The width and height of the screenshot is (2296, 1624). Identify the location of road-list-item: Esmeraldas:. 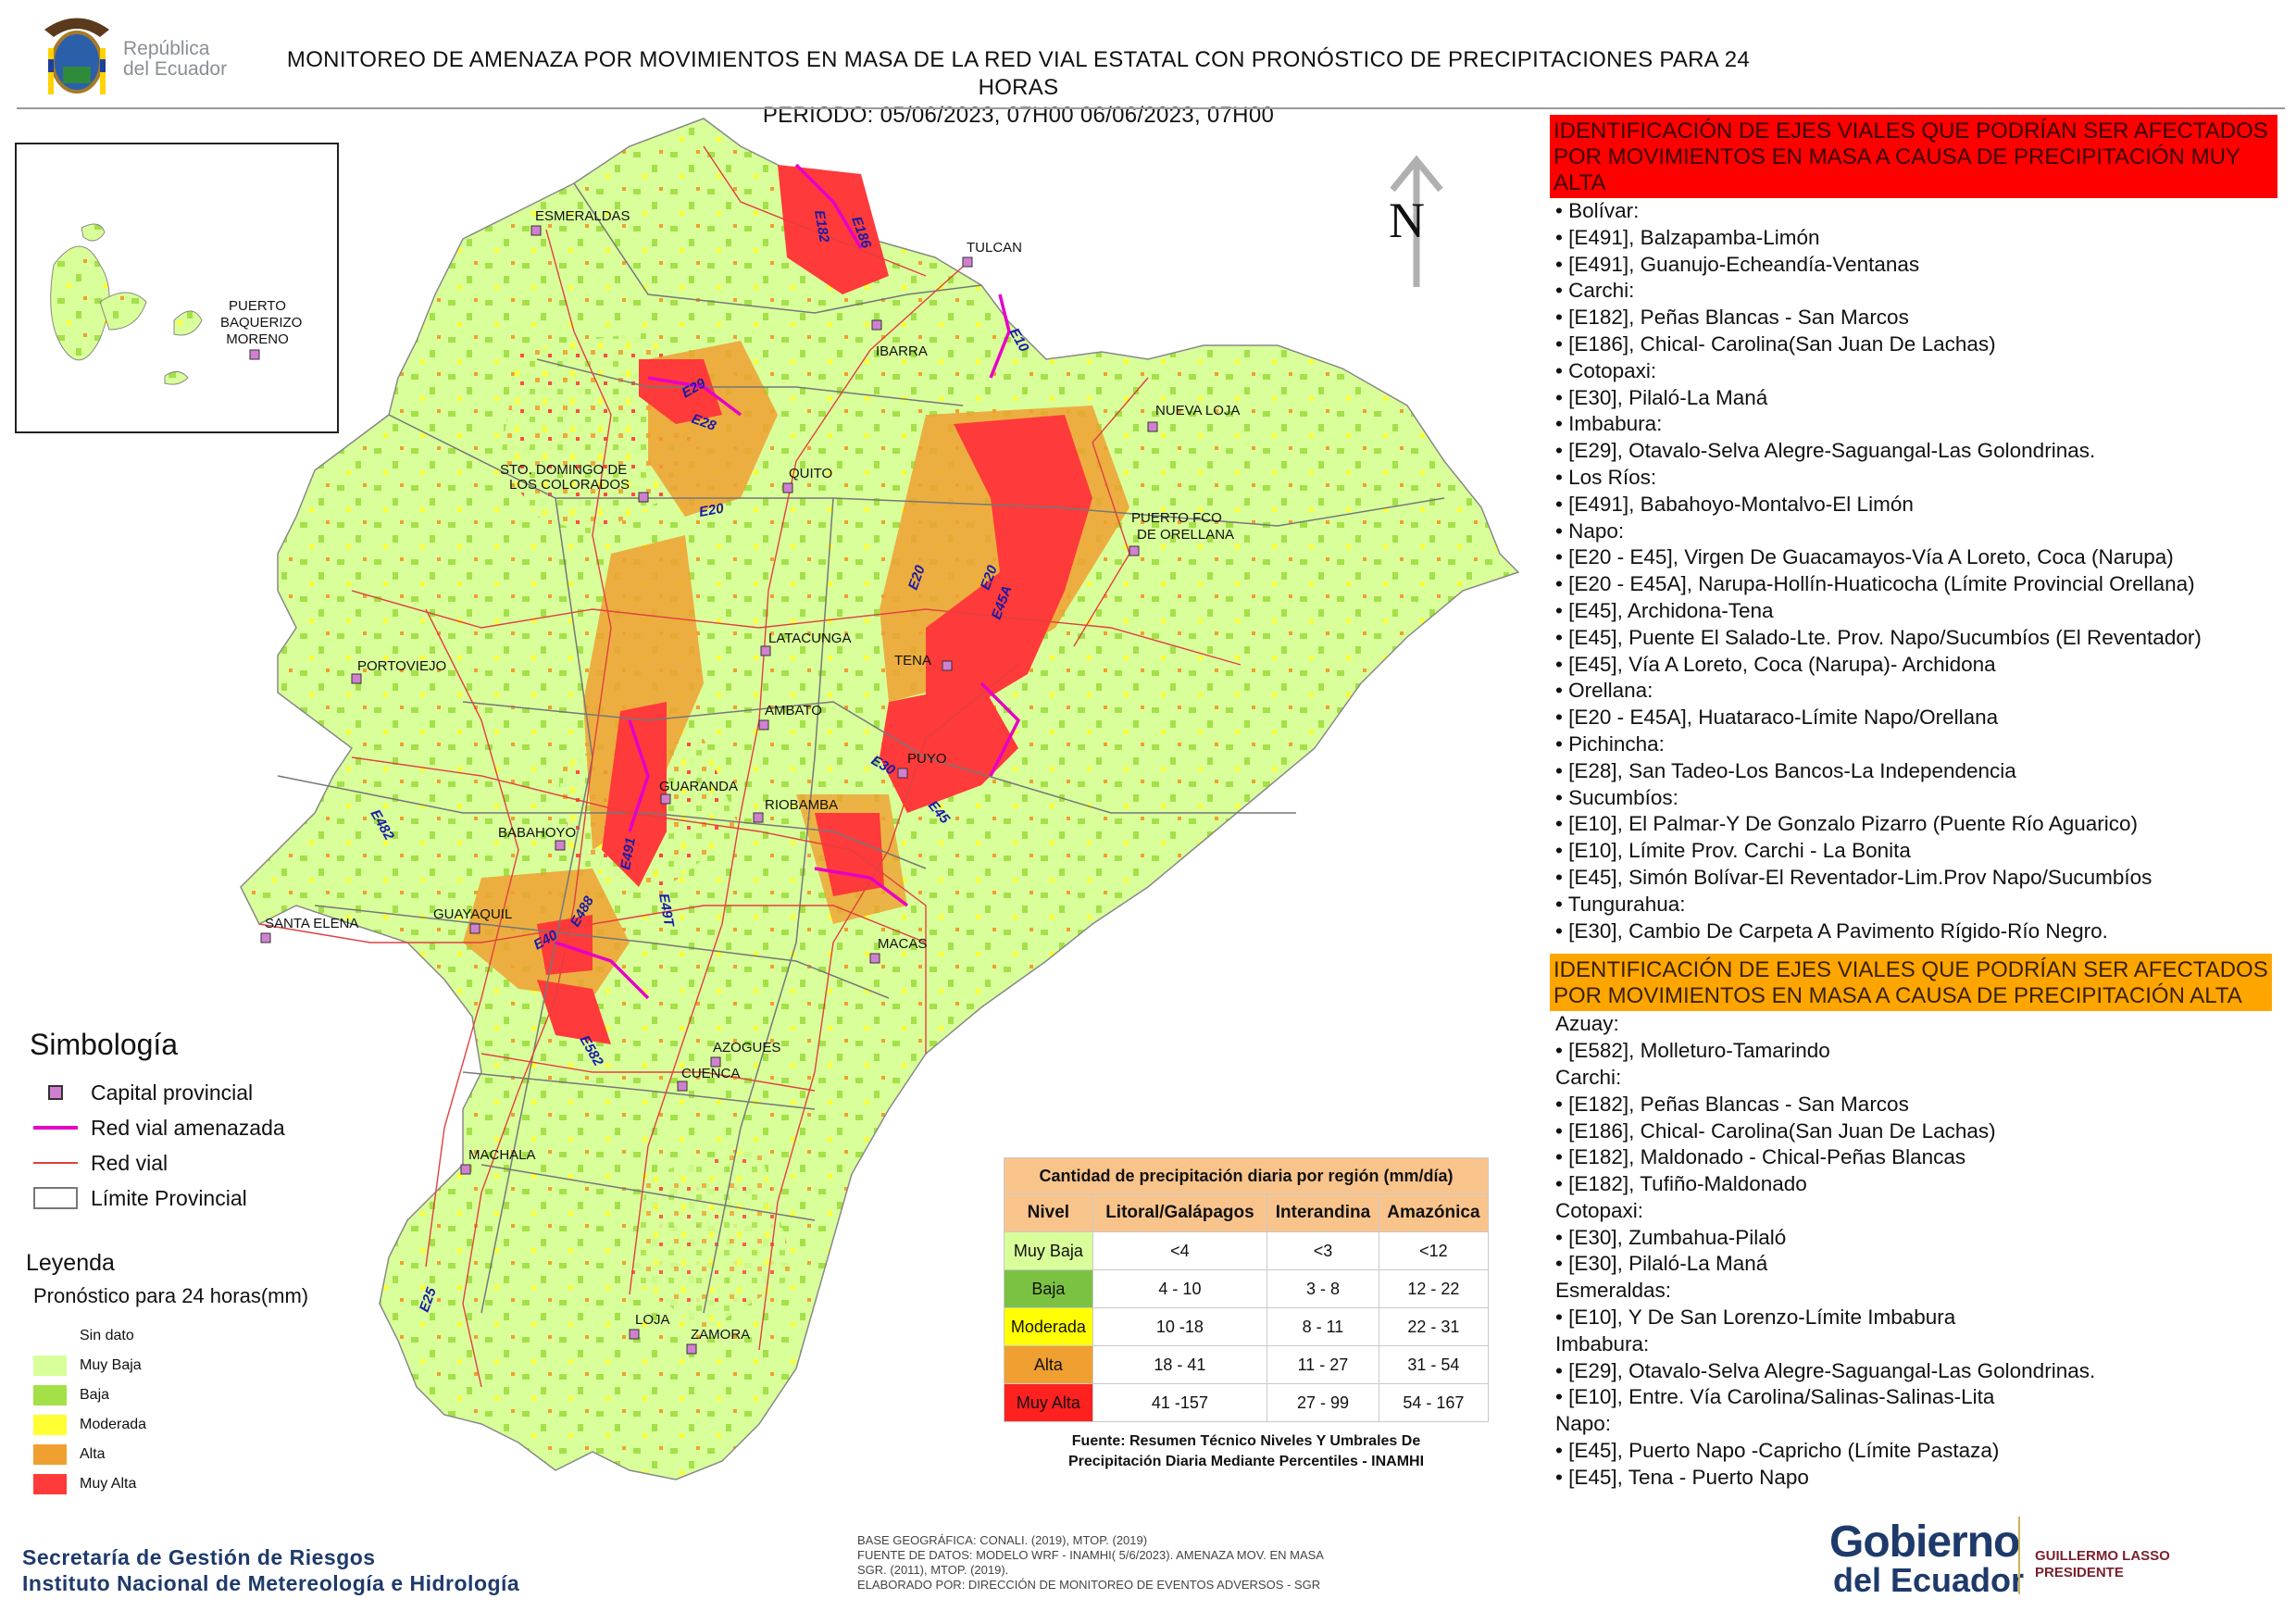
(1613, 1291).